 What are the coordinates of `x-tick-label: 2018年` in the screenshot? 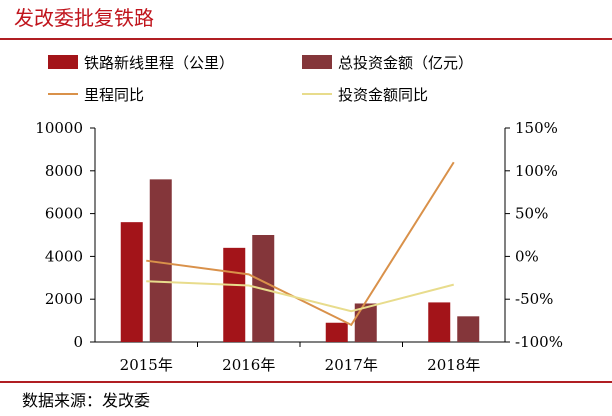 It's located at (453, 365).